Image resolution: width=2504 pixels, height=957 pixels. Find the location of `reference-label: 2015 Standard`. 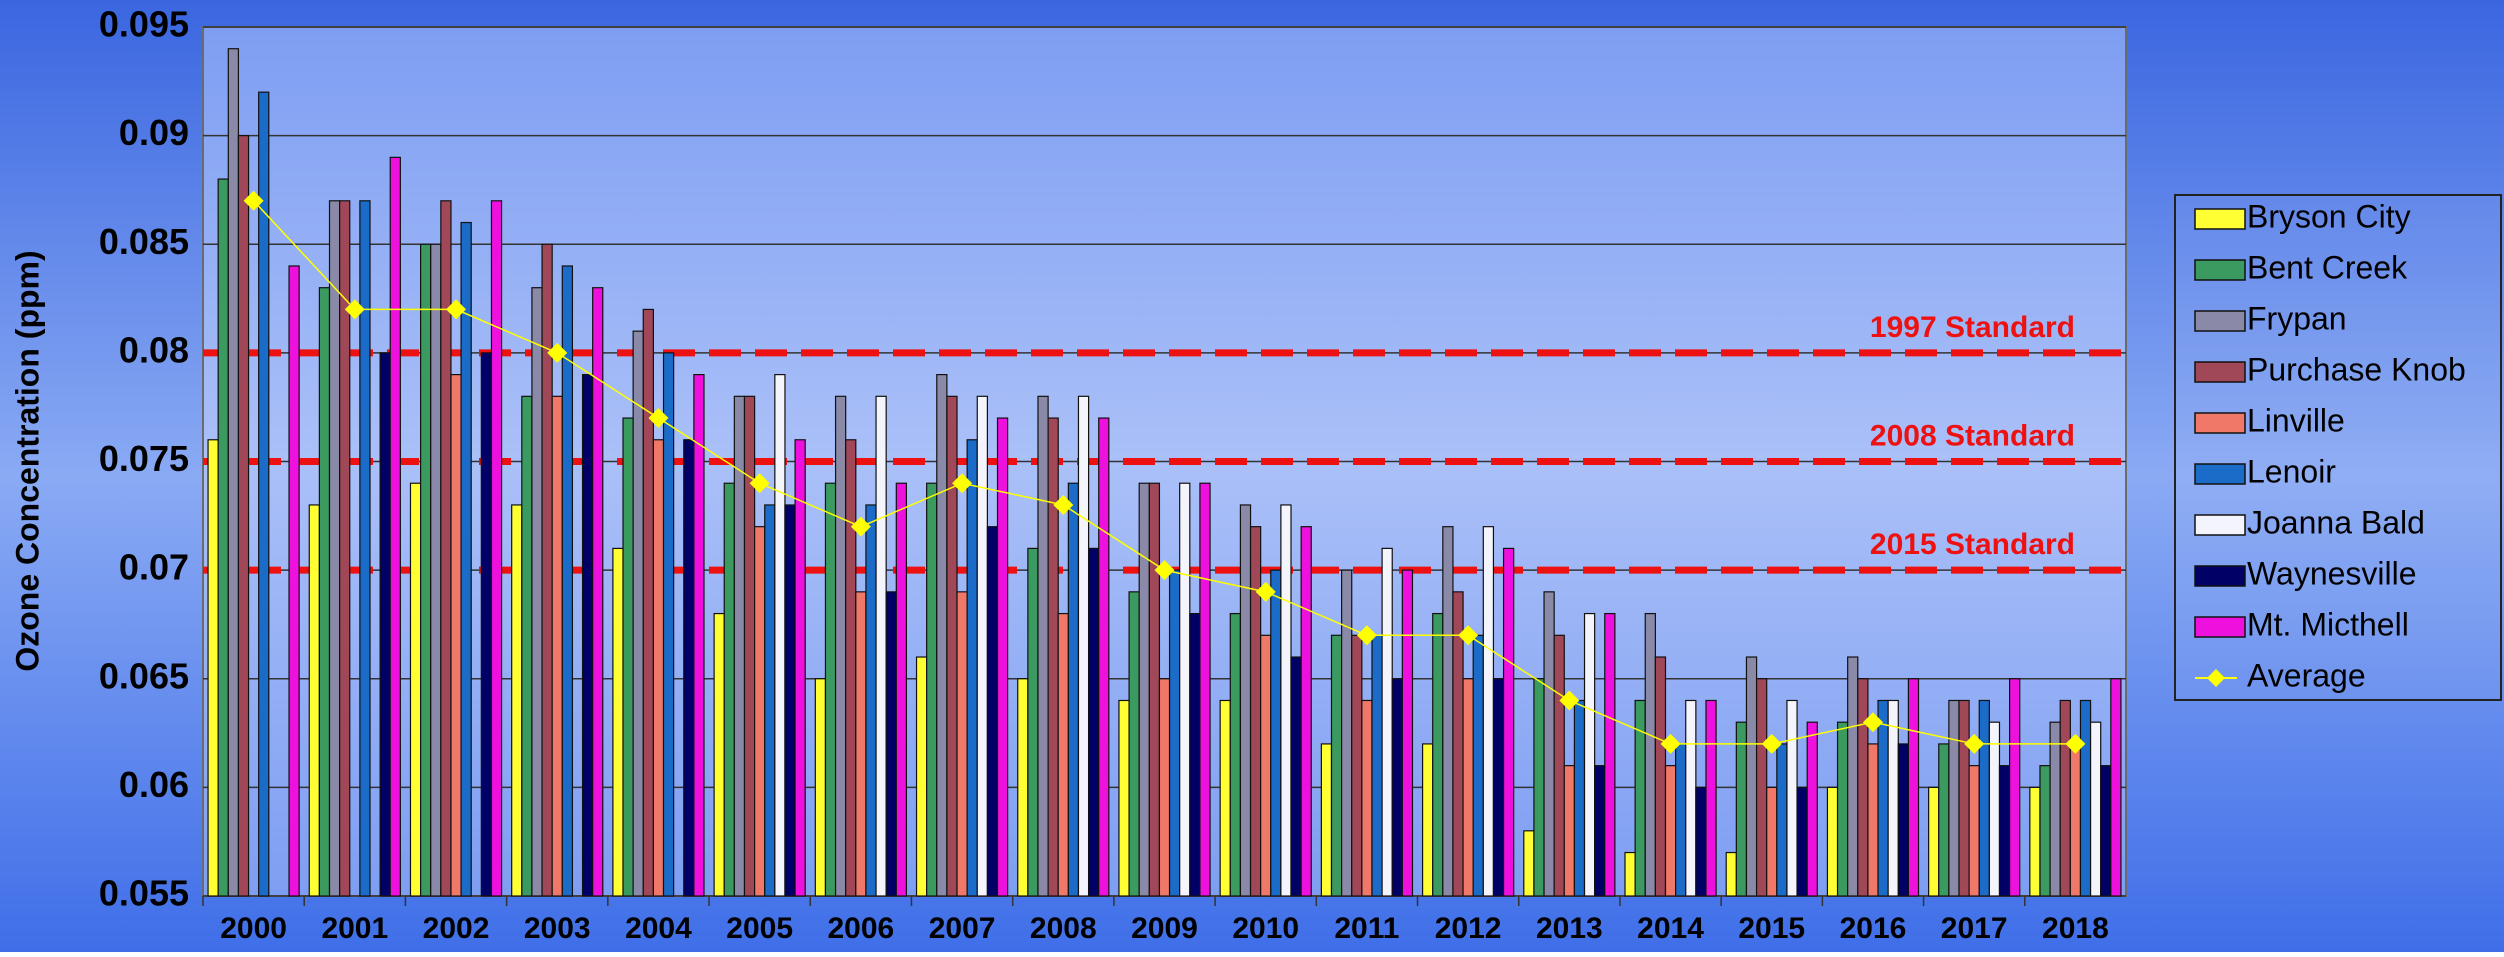

reference-label: 2015 Standard is located at coordinates (1972, 544).